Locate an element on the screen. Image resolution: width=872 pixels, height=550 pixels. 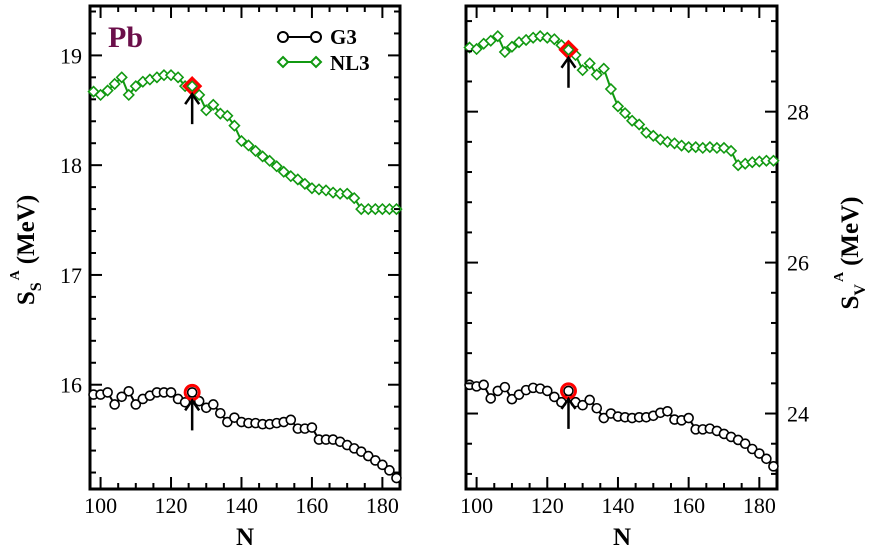
y-tick-label: 18 is located at coordinates (71, 165).